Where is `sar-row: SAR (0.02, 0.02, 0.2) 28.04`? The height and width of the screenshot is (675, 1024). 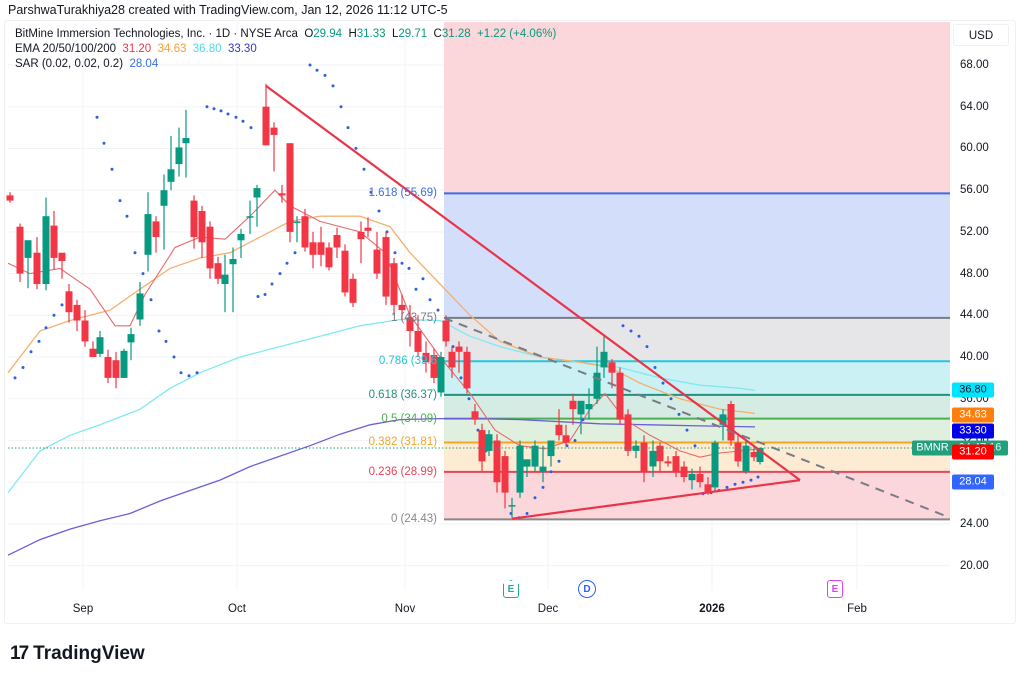
sar-row: SAR (0.02, 0.02, 0.2) 28.04 is located at coordinates (285, 64).